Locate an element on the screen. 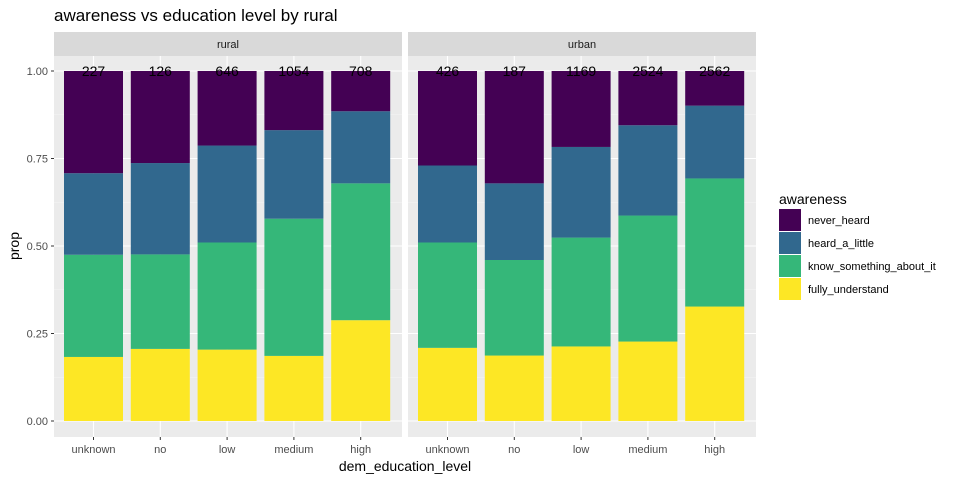 The width and height of the screenshot is (960, 480). y-tick-label: 0.50 is located at coordinates (37, 247).